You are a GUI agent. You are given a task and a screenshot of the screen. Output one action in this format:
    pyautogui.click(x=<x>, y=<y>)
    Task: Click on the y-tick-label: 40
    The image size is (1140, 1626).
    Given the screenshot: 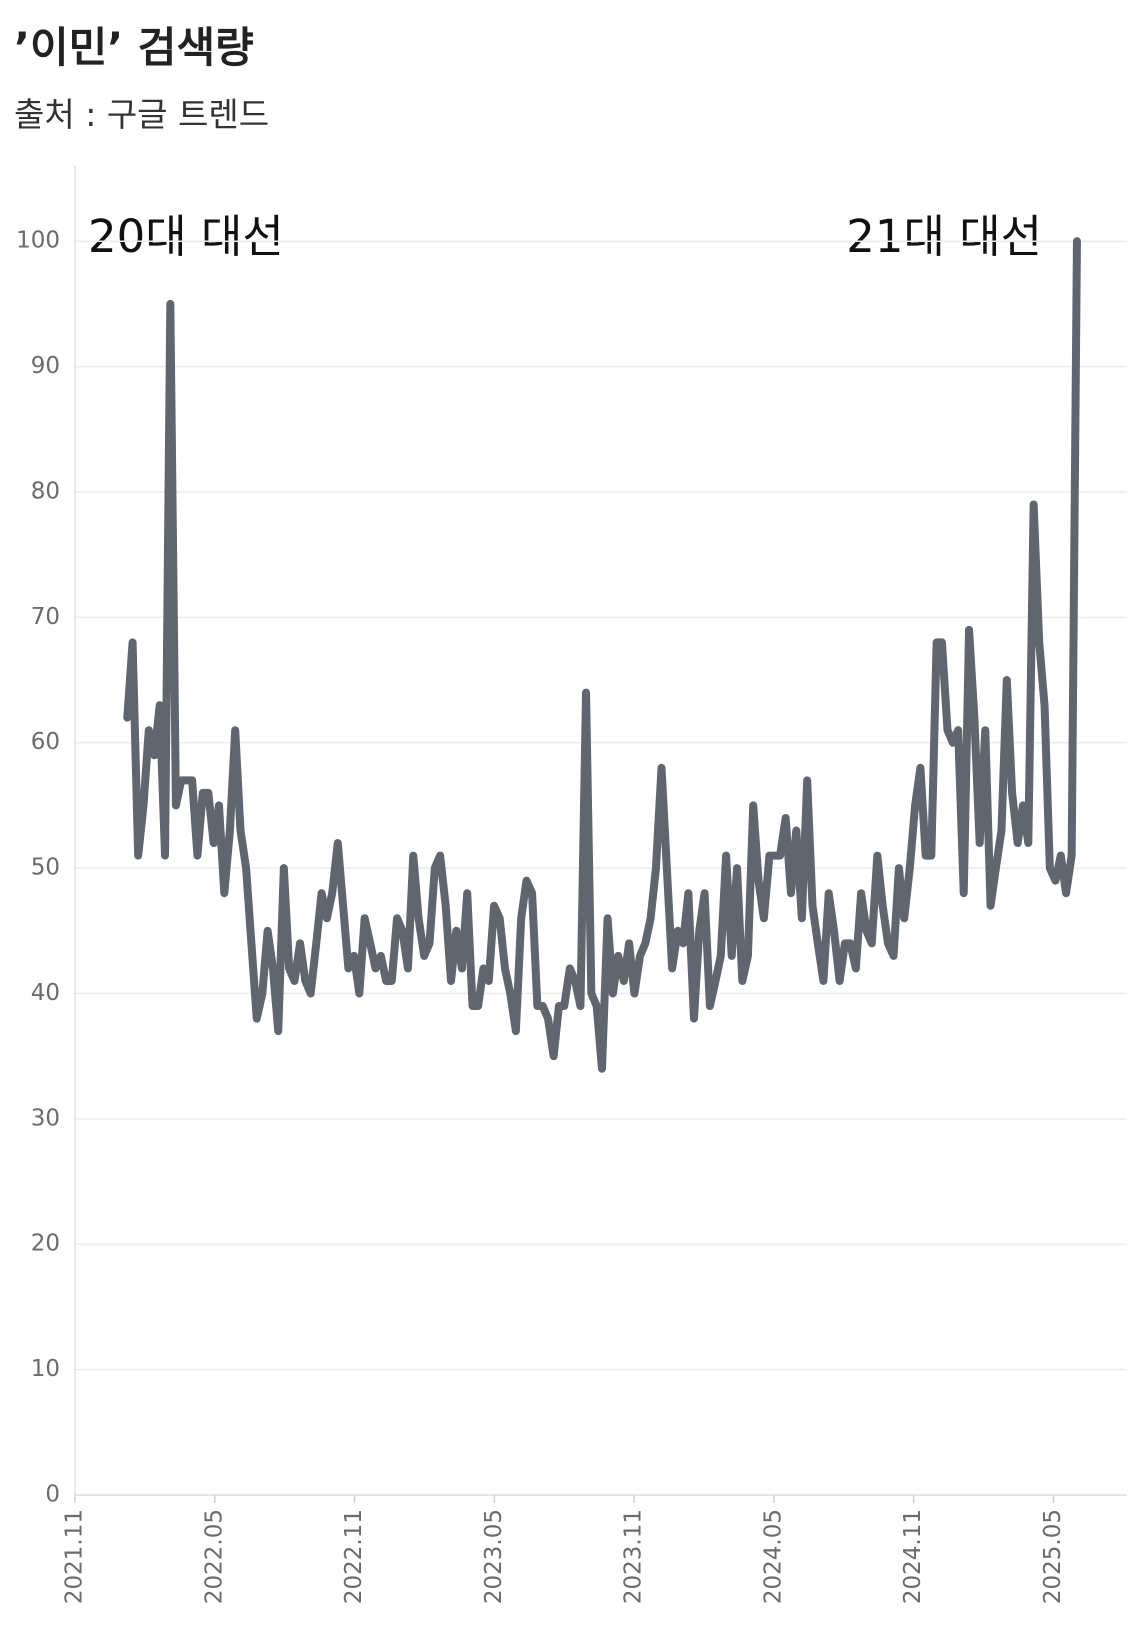 What is the action you would take?
    pyautogui.click(x=45, y=993)
    